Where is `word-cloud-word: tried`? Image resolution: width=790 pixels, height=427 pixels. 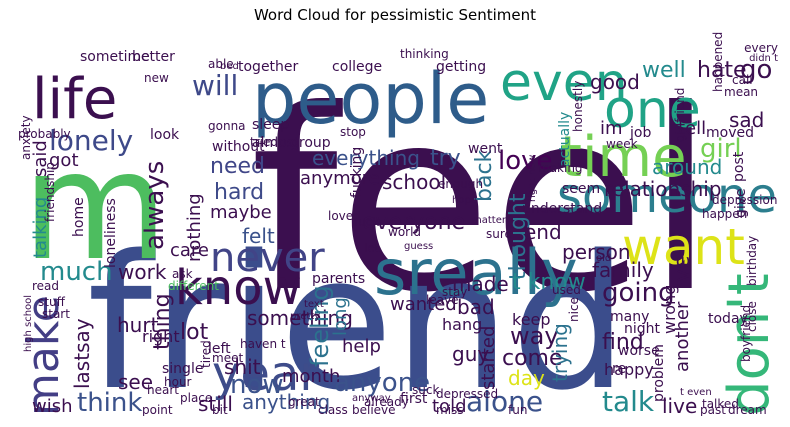 word-cloud-word: tried is located at coordinates (264, 142).